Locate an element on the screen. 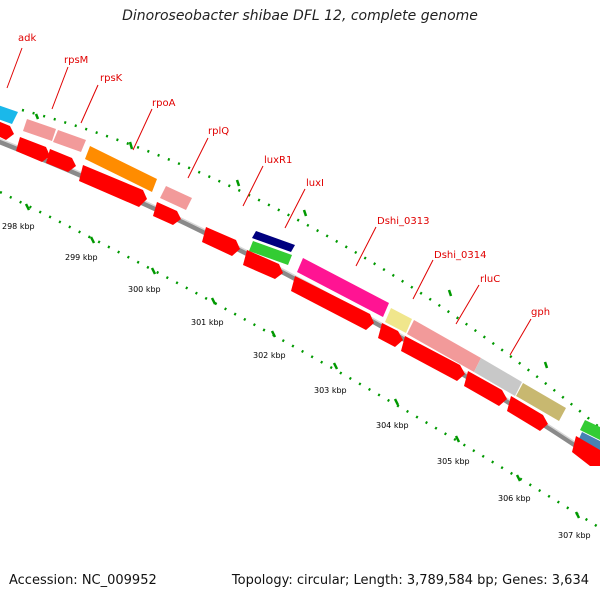 The image size is (600, 600). Dshi_0313-gene-block is located at coordinates (343, 287).